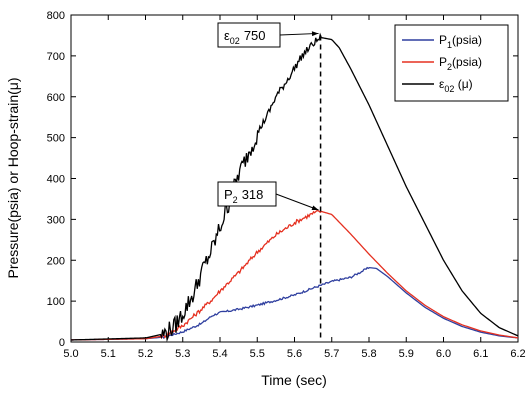 The height and width of the screenshot is (394, 527). What do you see at coordinates (56, 261) in the screenshot?
I see `y-tick-label: 200` at bounding box center [56, 261].